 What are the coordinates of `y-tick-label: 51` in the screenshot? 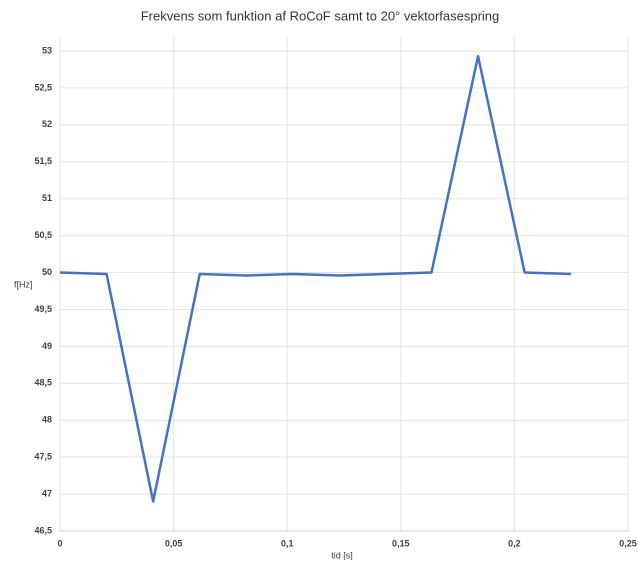 It's located at (47, 198).